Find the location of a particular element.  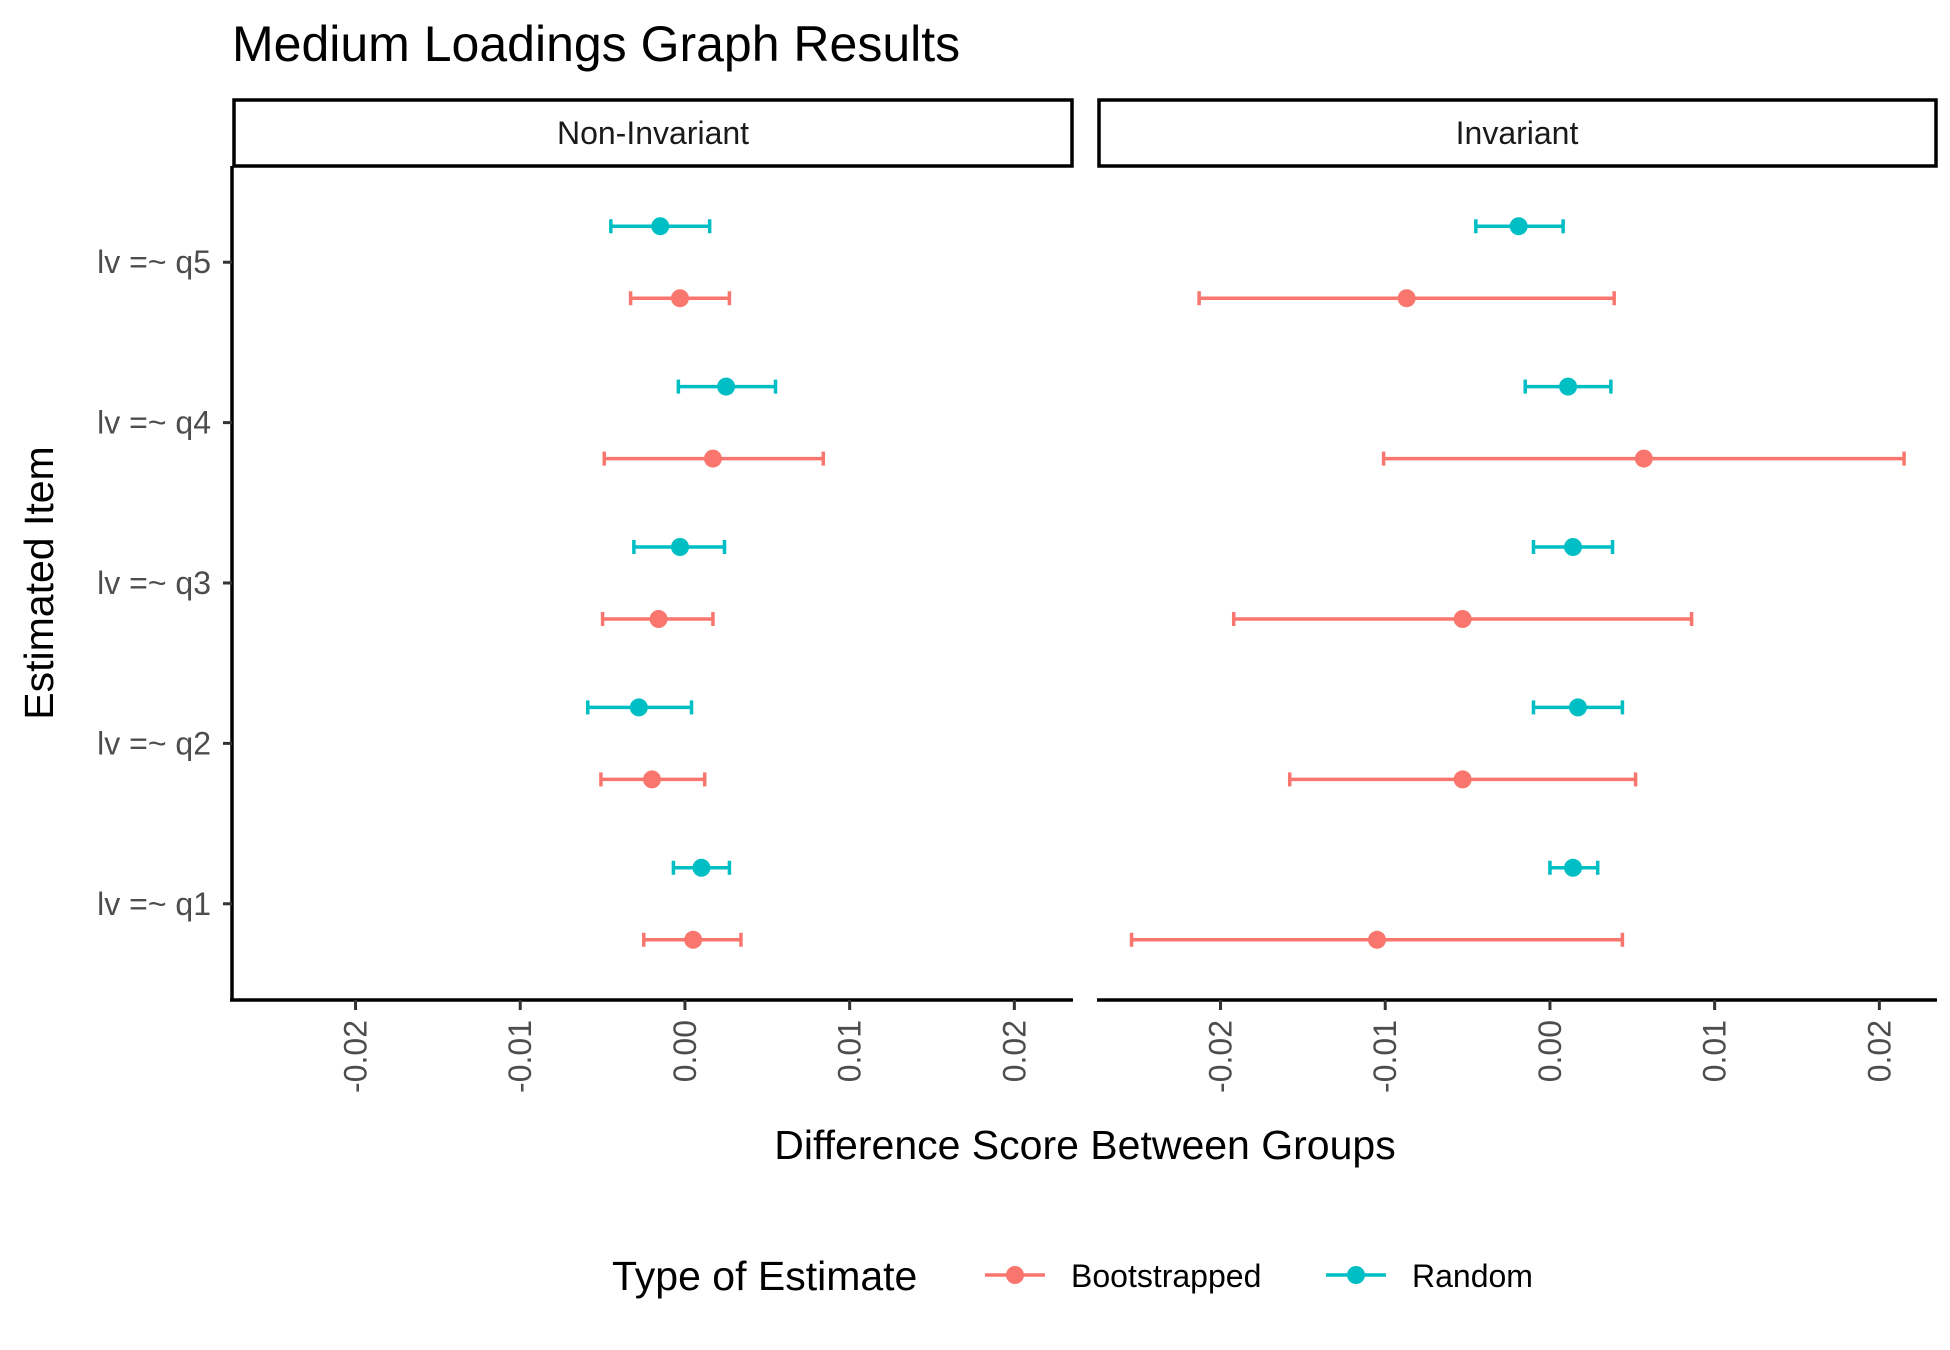

y-tick-label: lv =~ q3 is located at coordinates (154, 583).